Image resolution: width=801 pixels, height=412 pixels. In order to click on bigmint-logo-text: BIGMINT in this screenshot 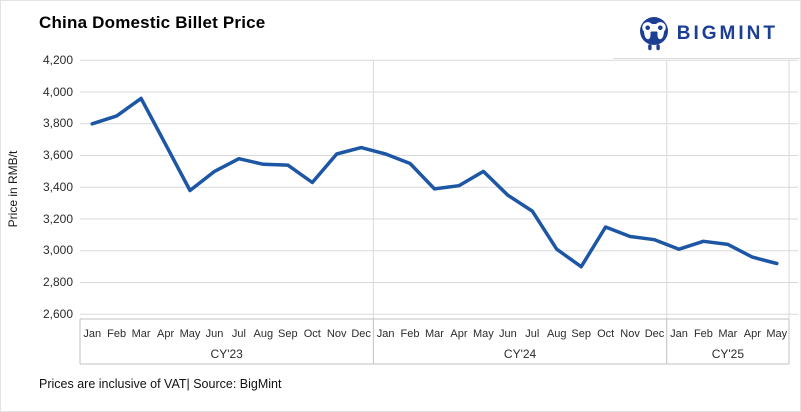, I will do `click(727, 33)`.